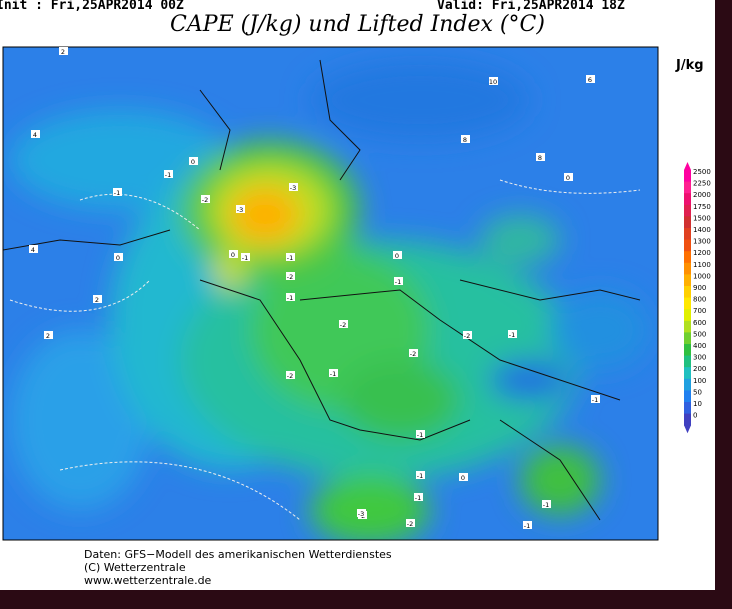 This screenshot has height=609, width=732. I want to click on colorbar-label: 100, so click(699, 381).